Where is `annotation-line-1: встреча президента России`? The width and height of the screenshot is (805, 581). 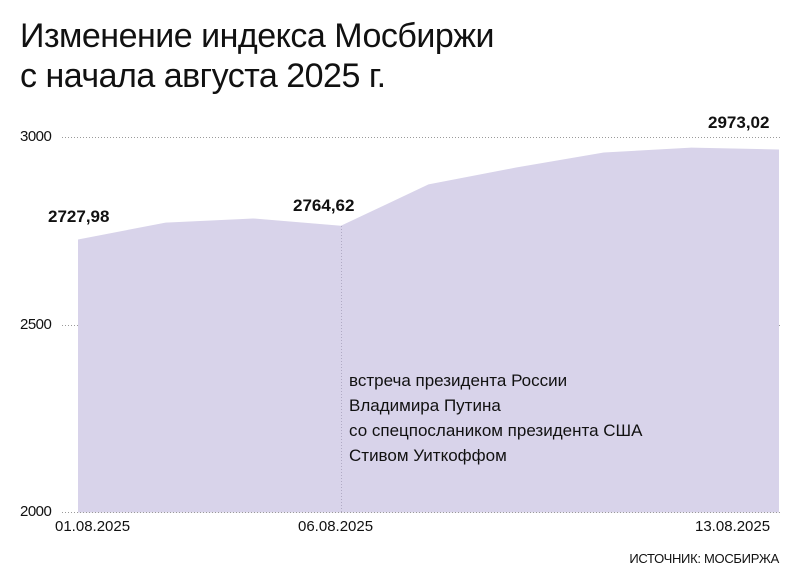 annotation-line-1: встреча президента России is located at coordinates (458, 380).